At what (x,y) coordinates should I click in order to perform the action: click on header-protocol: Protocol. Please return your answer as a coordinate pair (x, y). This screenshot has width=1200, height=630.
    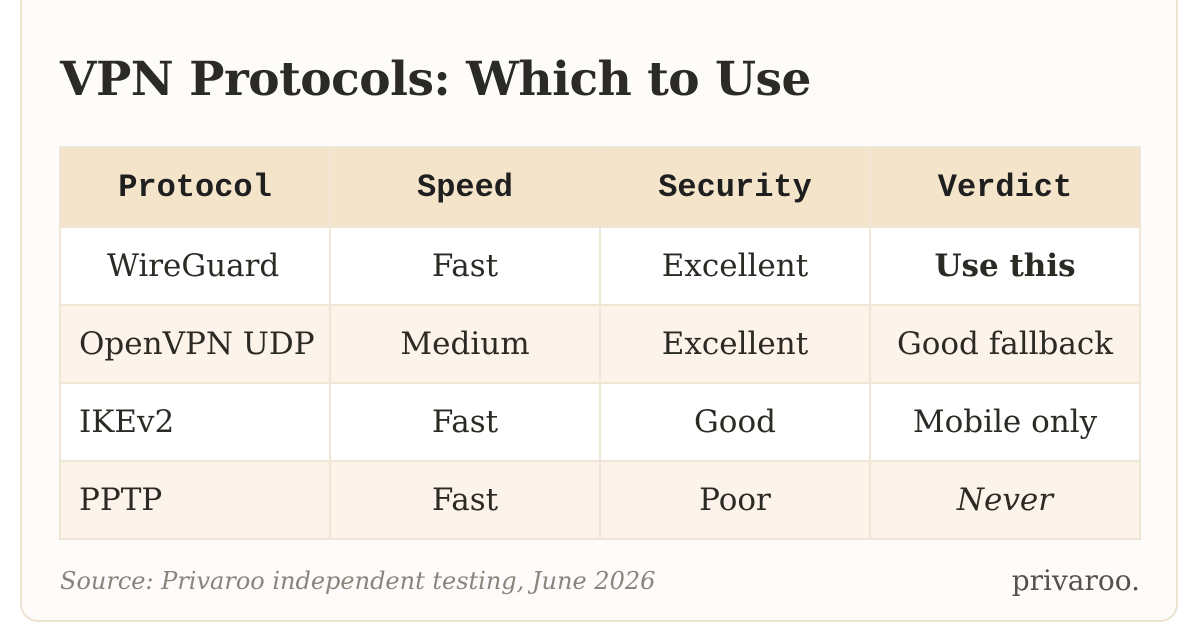
    Looking at the image, I should click on (195, 187).